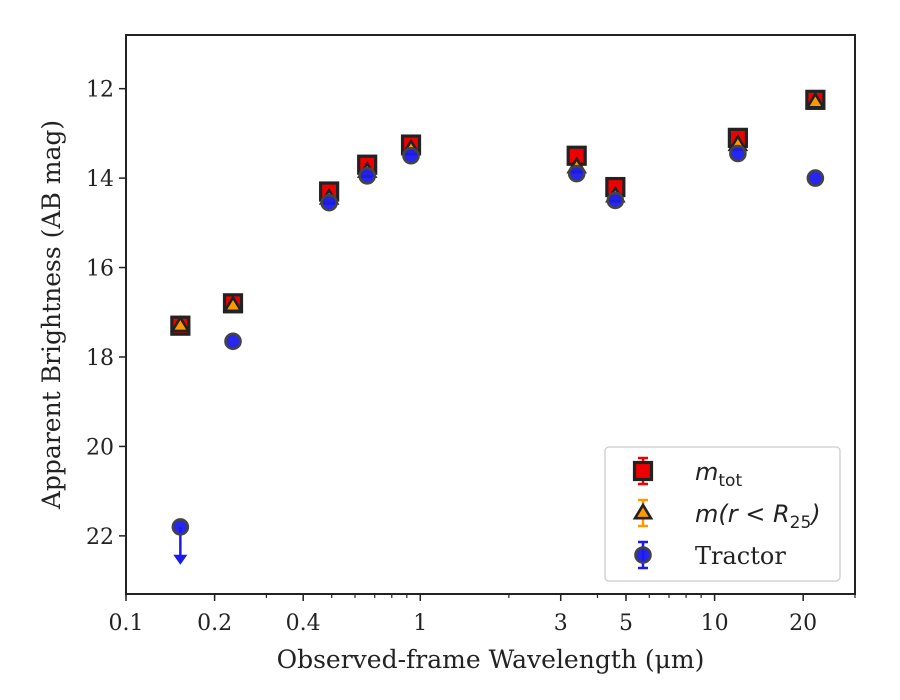  What do you see at coordinates (100, 90) in the screenshot?
I see `y-tick-label: 12` at bounding box center [100, 90].